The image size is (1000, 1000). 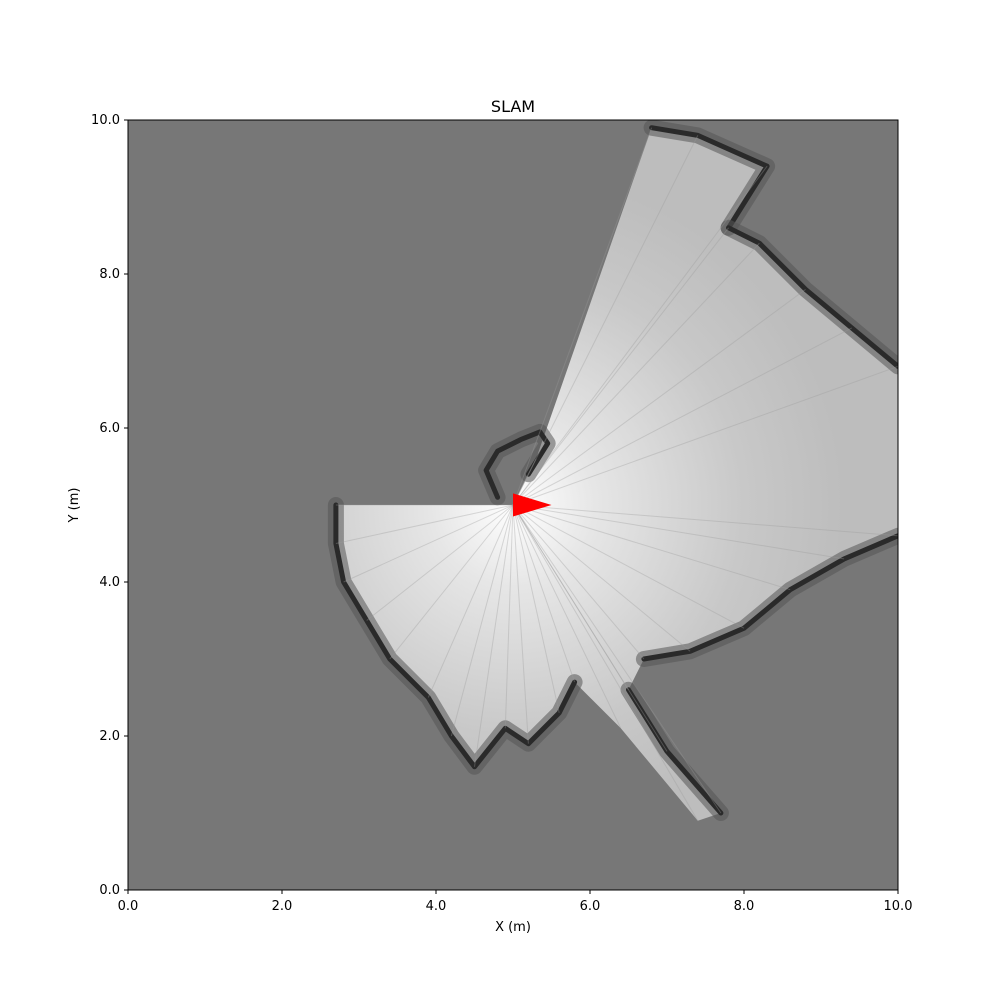 What do you see at coordinates (436, 906) in the screenshot?
I see `x-tick-label: 4.0` at bounding box center [436, 906].